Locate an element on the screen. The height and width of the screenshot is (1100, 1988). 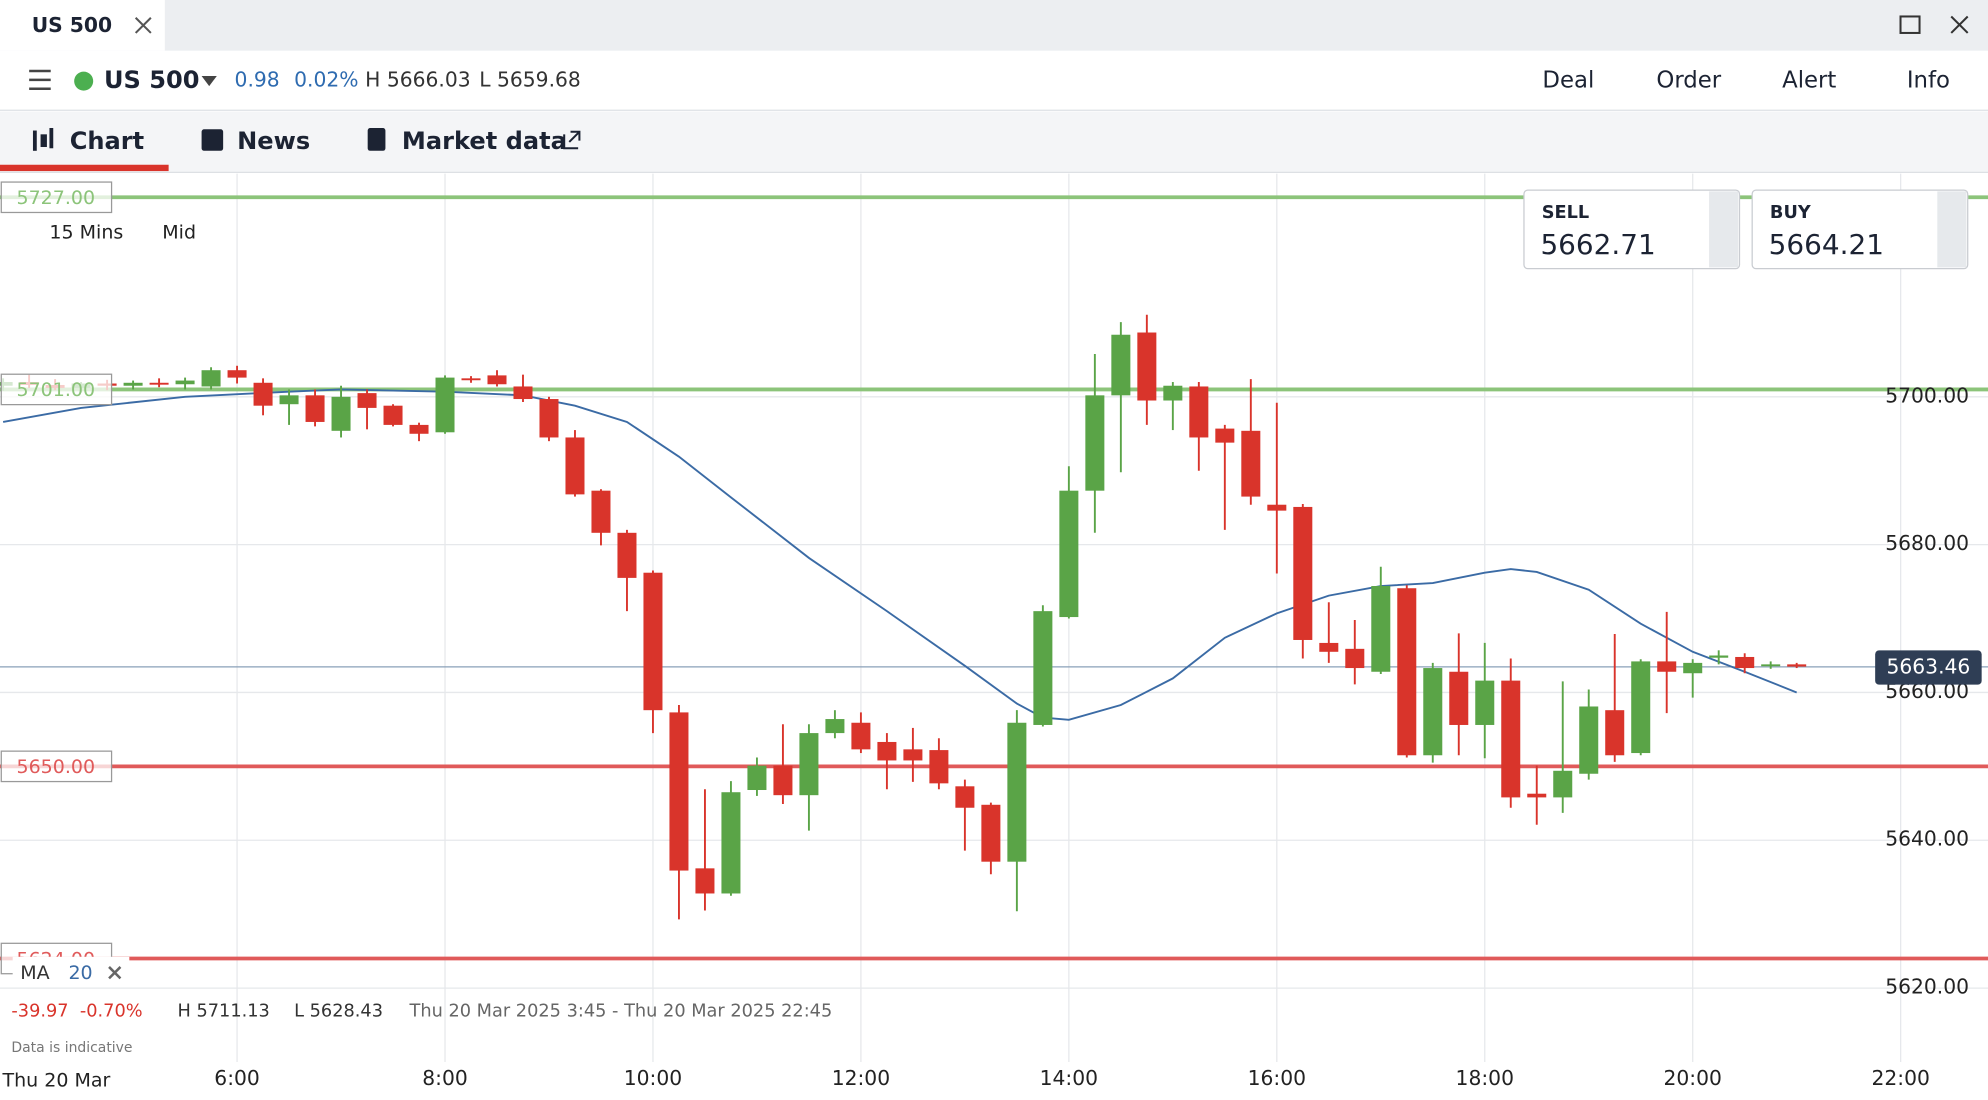
dropdown is located at coordinates (209, 81).